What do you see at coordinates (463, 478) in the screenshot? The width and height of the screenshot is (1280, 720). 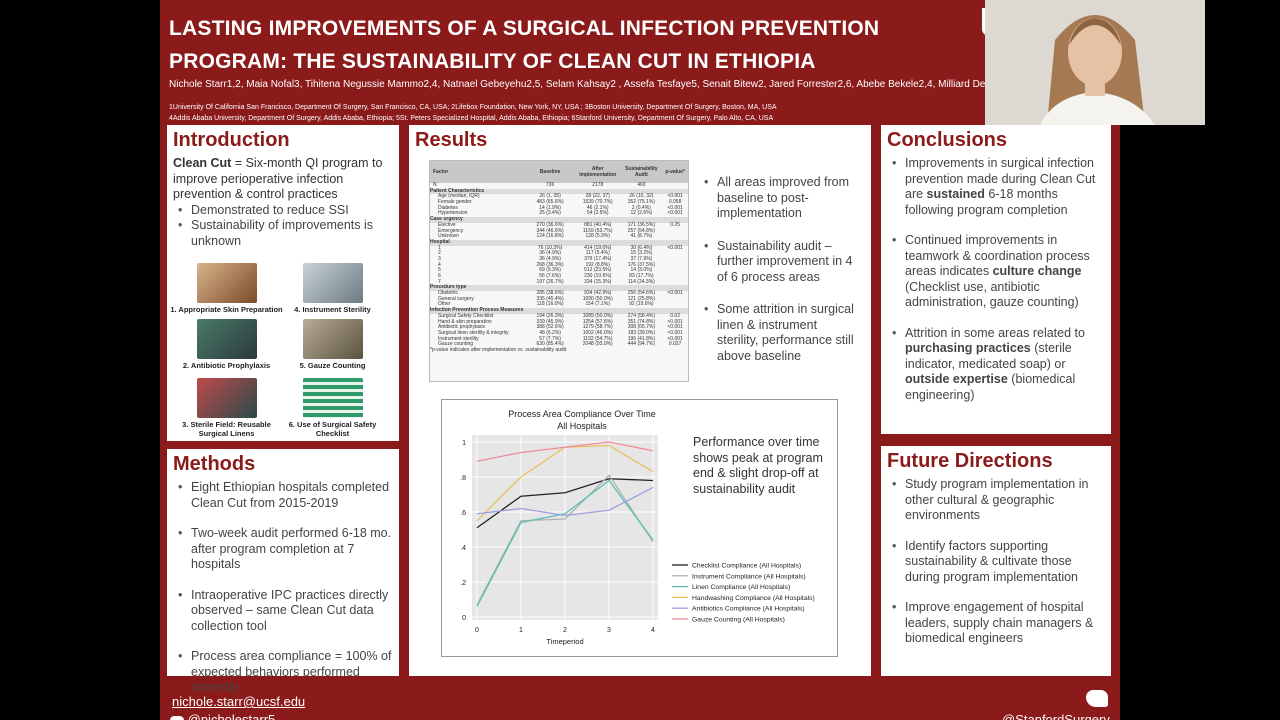 I see `y-tick-label: .8` at bounding box center [463, 478].